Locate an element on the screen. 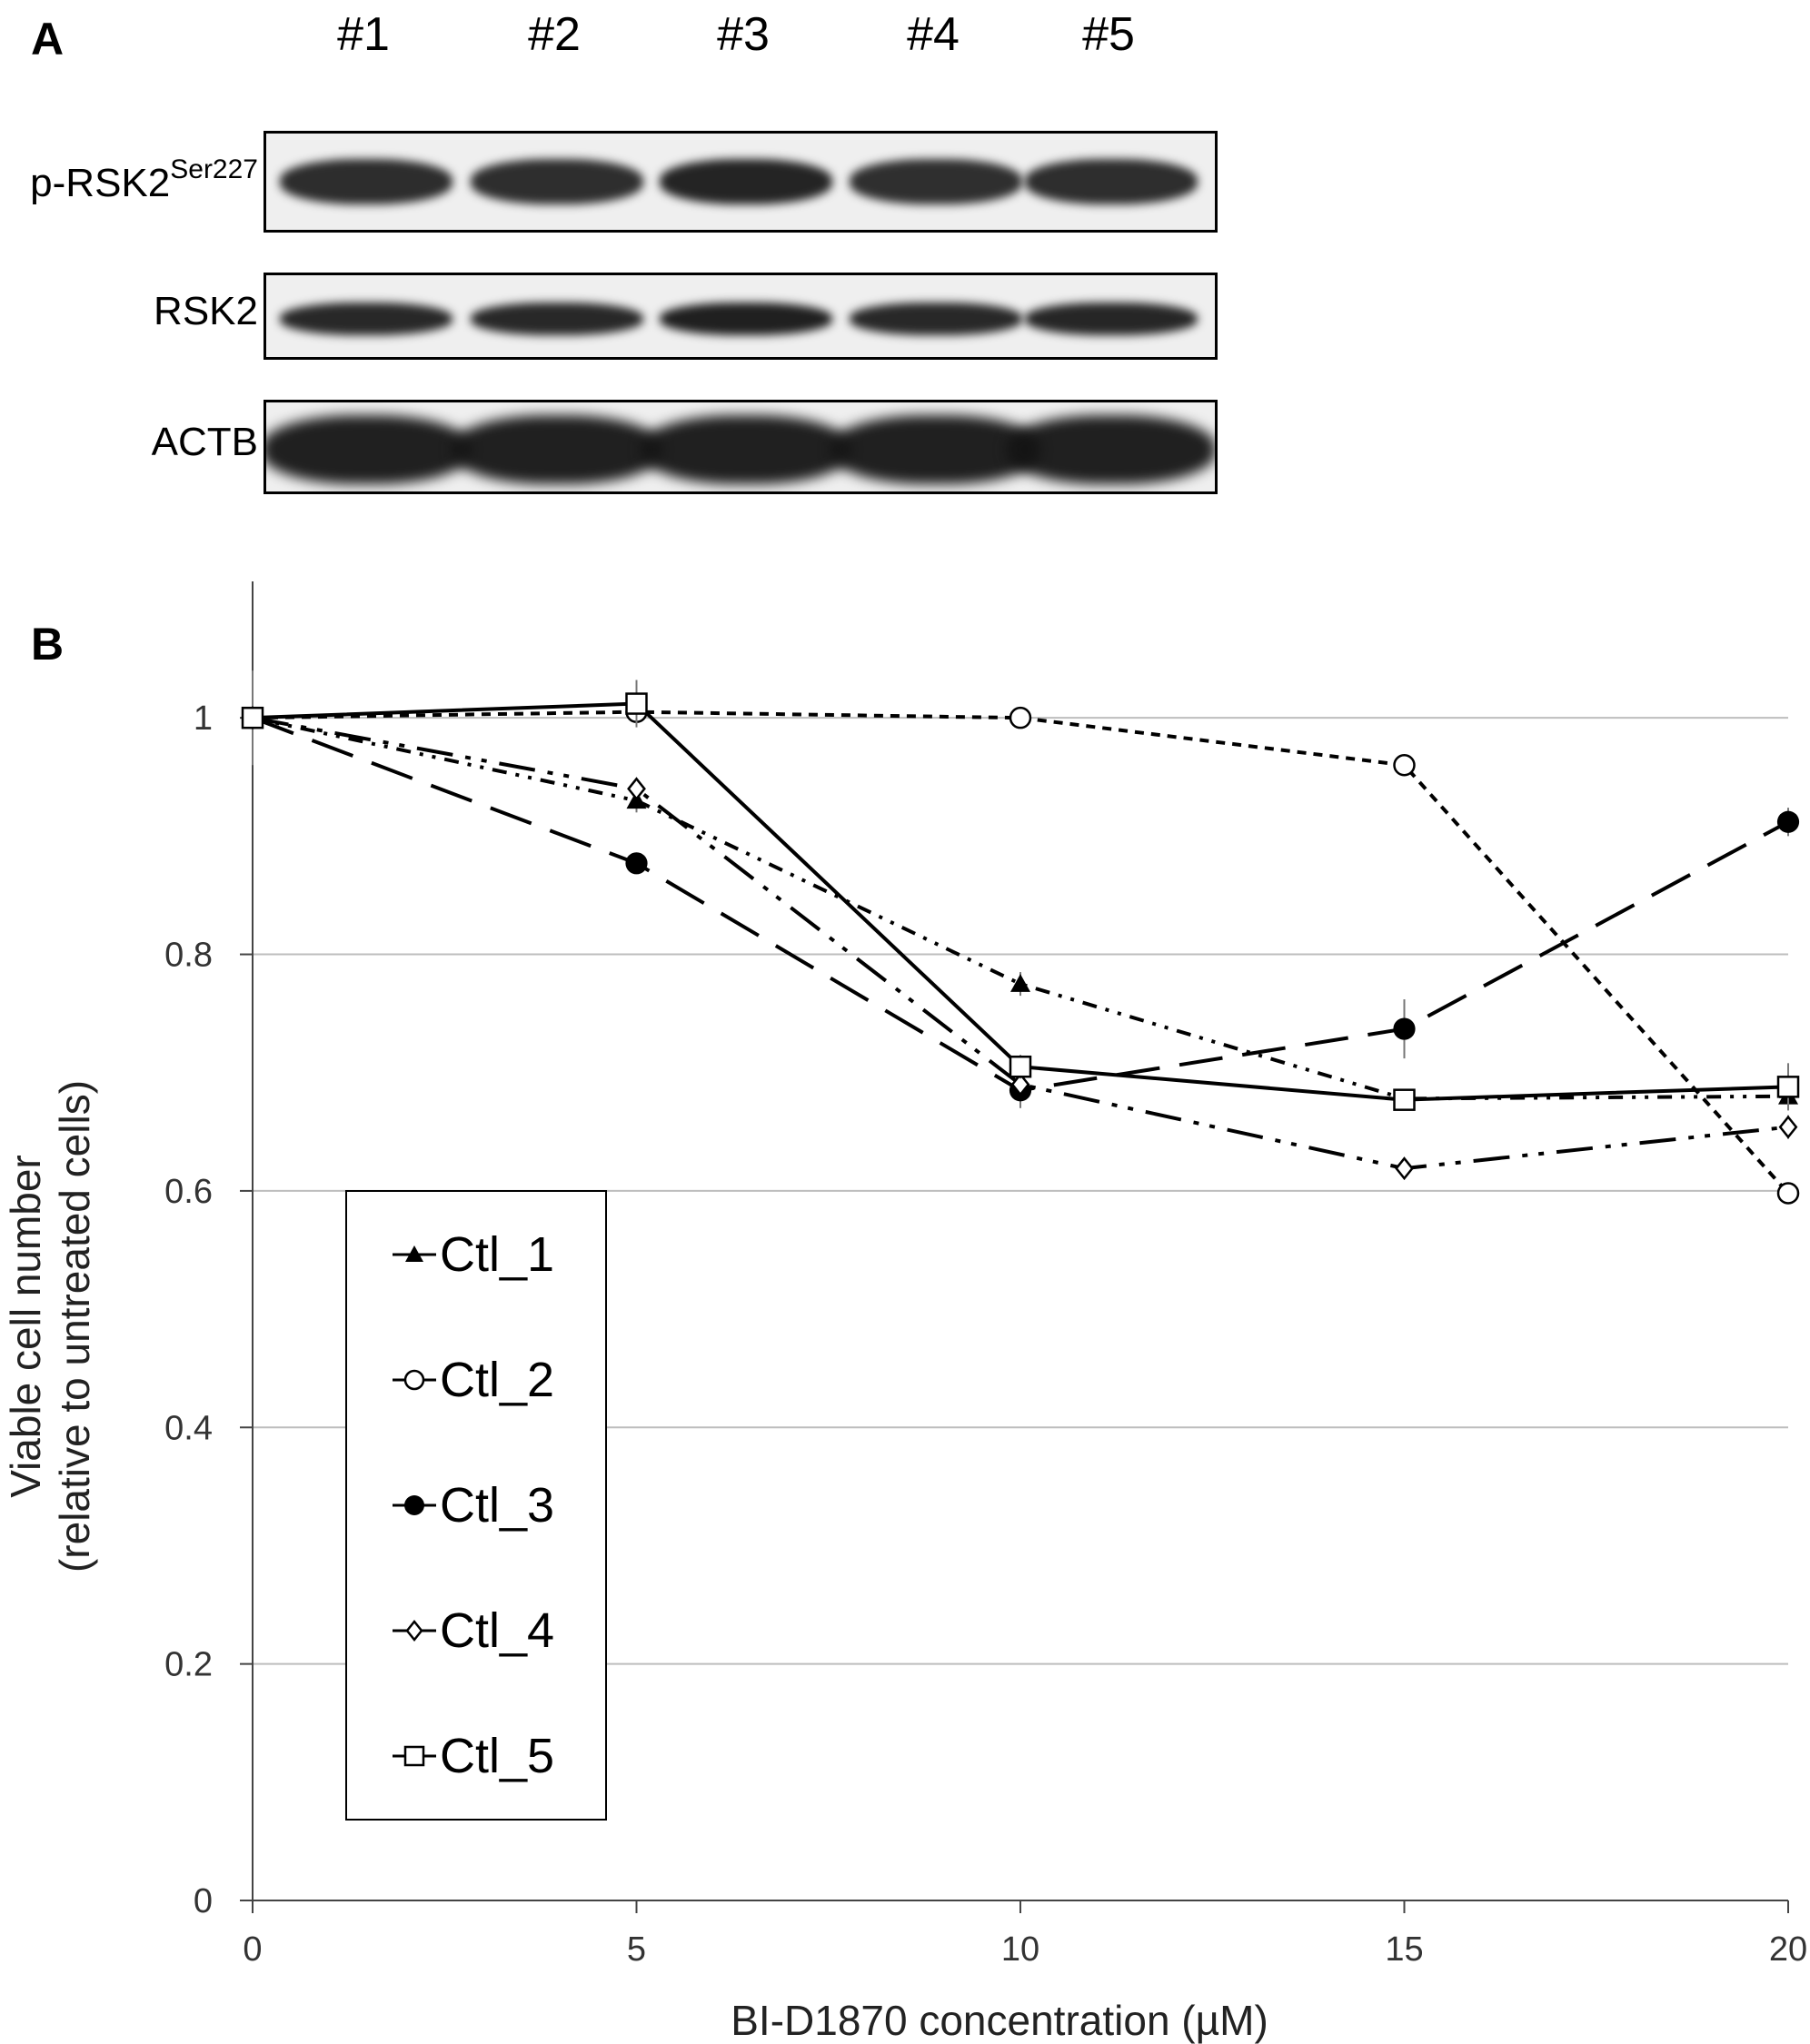  legend-label: Ctl_1 is located at coordinates (497, 1255).